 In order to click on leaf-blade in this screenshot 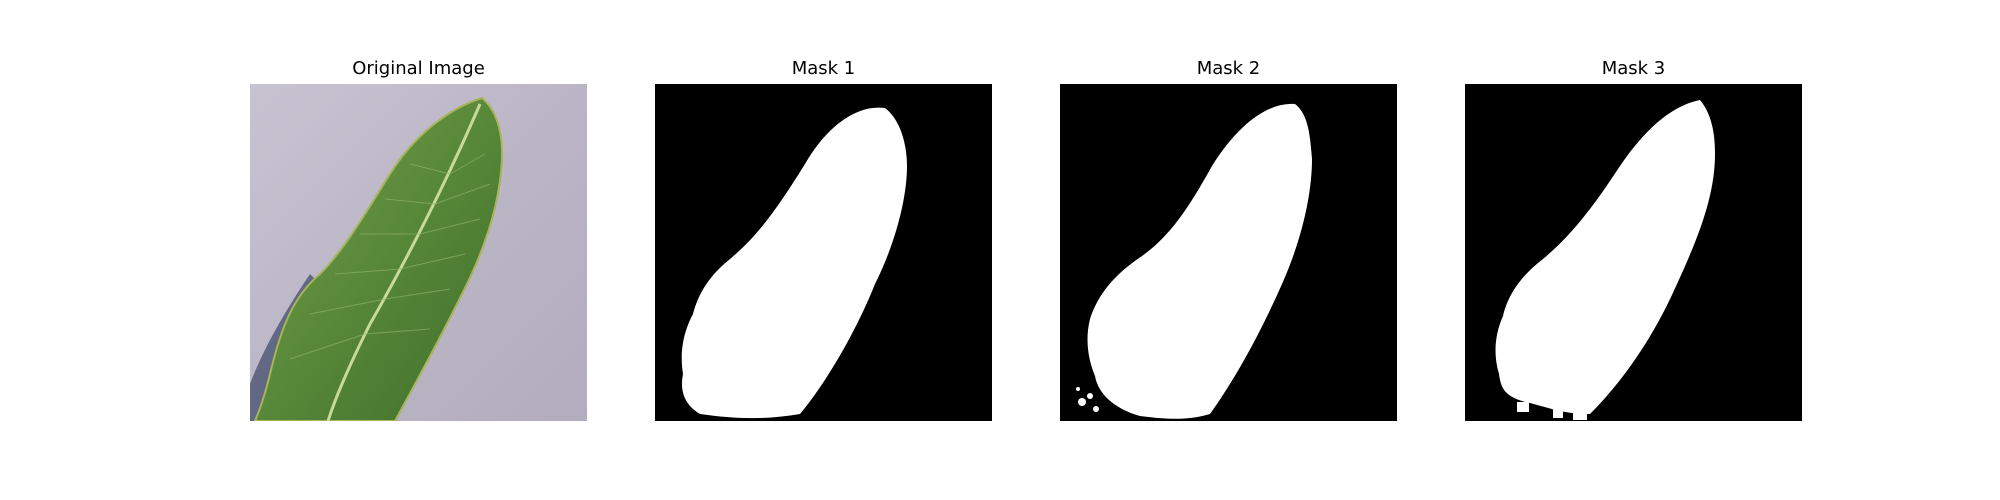, I will do `click(378, 258)`.